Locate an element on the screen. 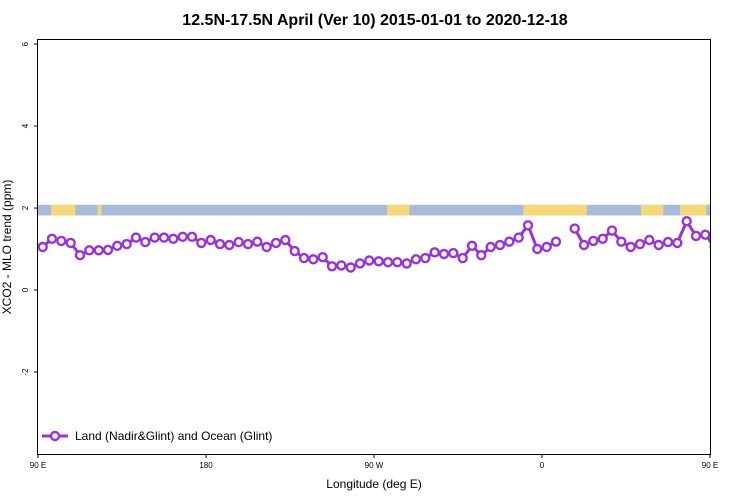 The image size is (750, 500). x-axis: 90 E 180 90 W 0 90 E is located at coordinates (374, 462).